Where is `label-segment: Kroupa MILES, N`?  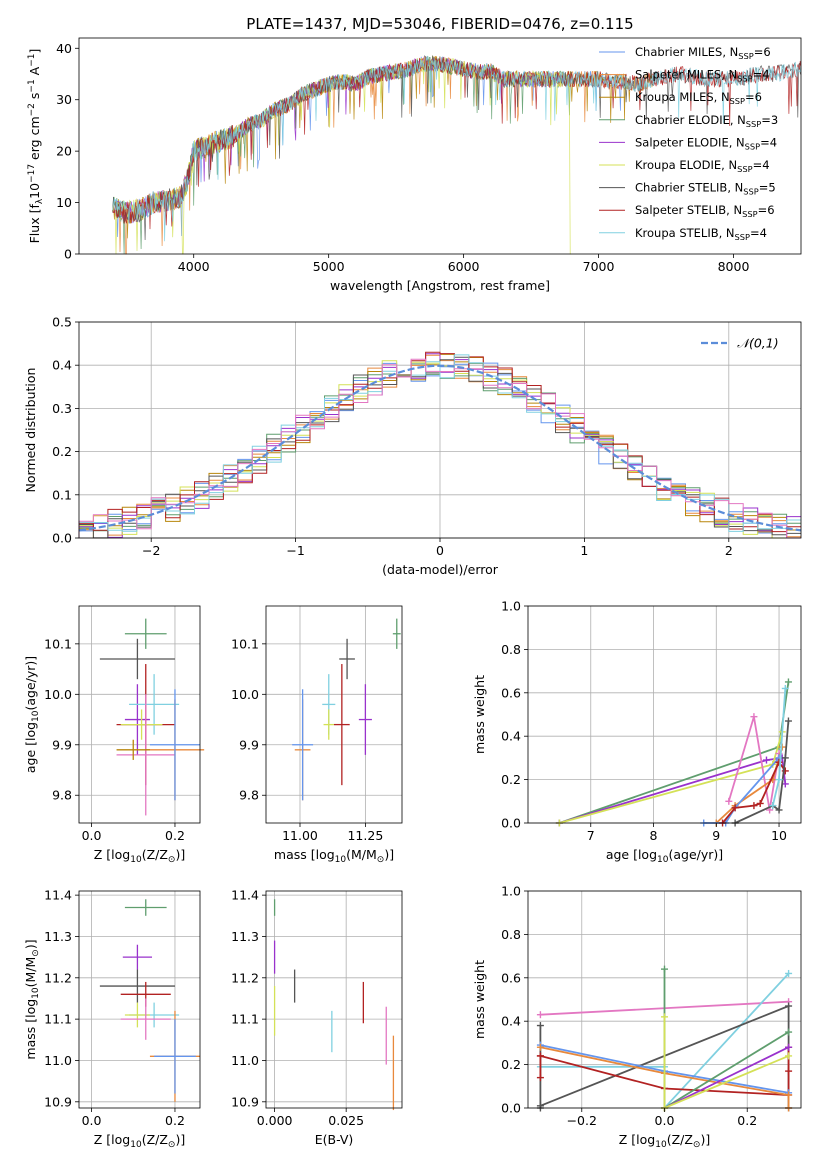
label-segment: Kroupa MILES, N is located at coordinates (682, 97).